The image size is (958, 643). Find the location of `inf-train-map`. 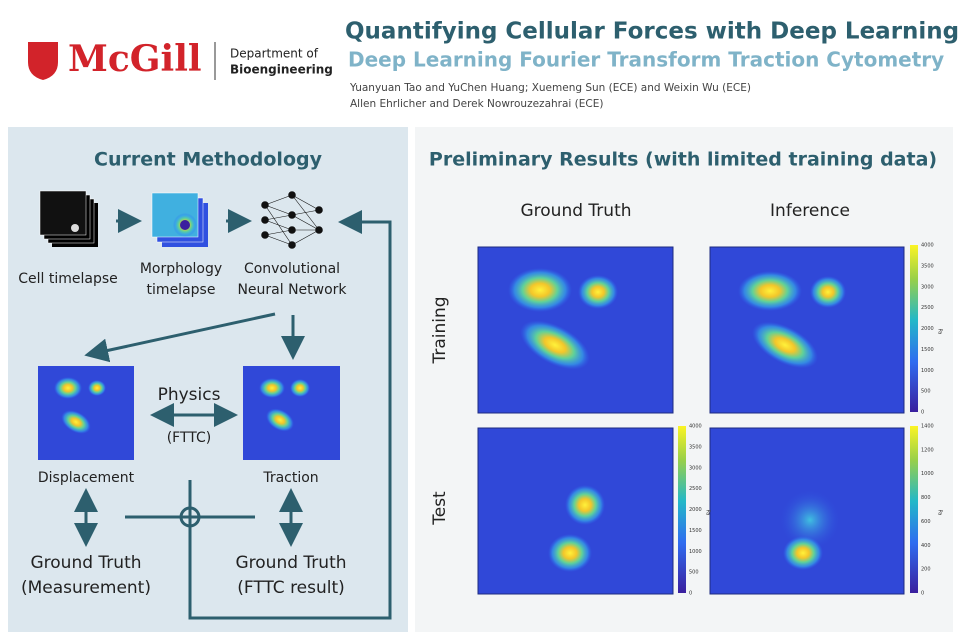

inf-train-map is located at coordinates (807, 330).